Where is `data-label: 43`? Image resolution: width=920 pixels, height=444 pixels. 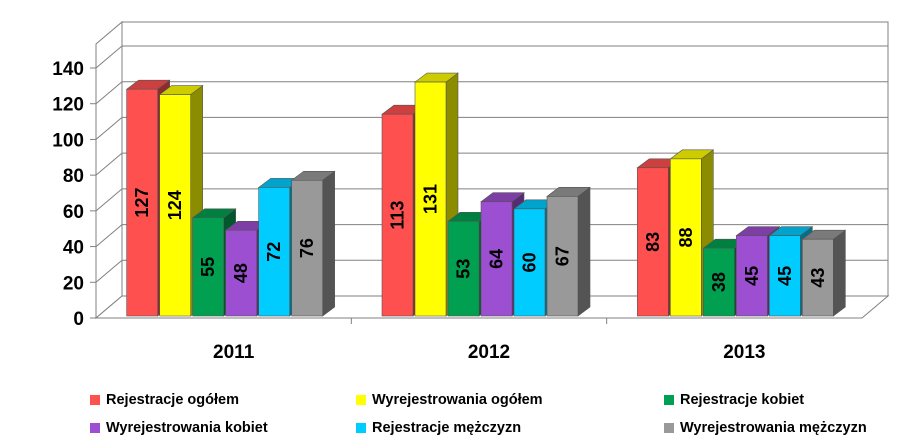 data-label: 43 is located at coordinates (818, 278).